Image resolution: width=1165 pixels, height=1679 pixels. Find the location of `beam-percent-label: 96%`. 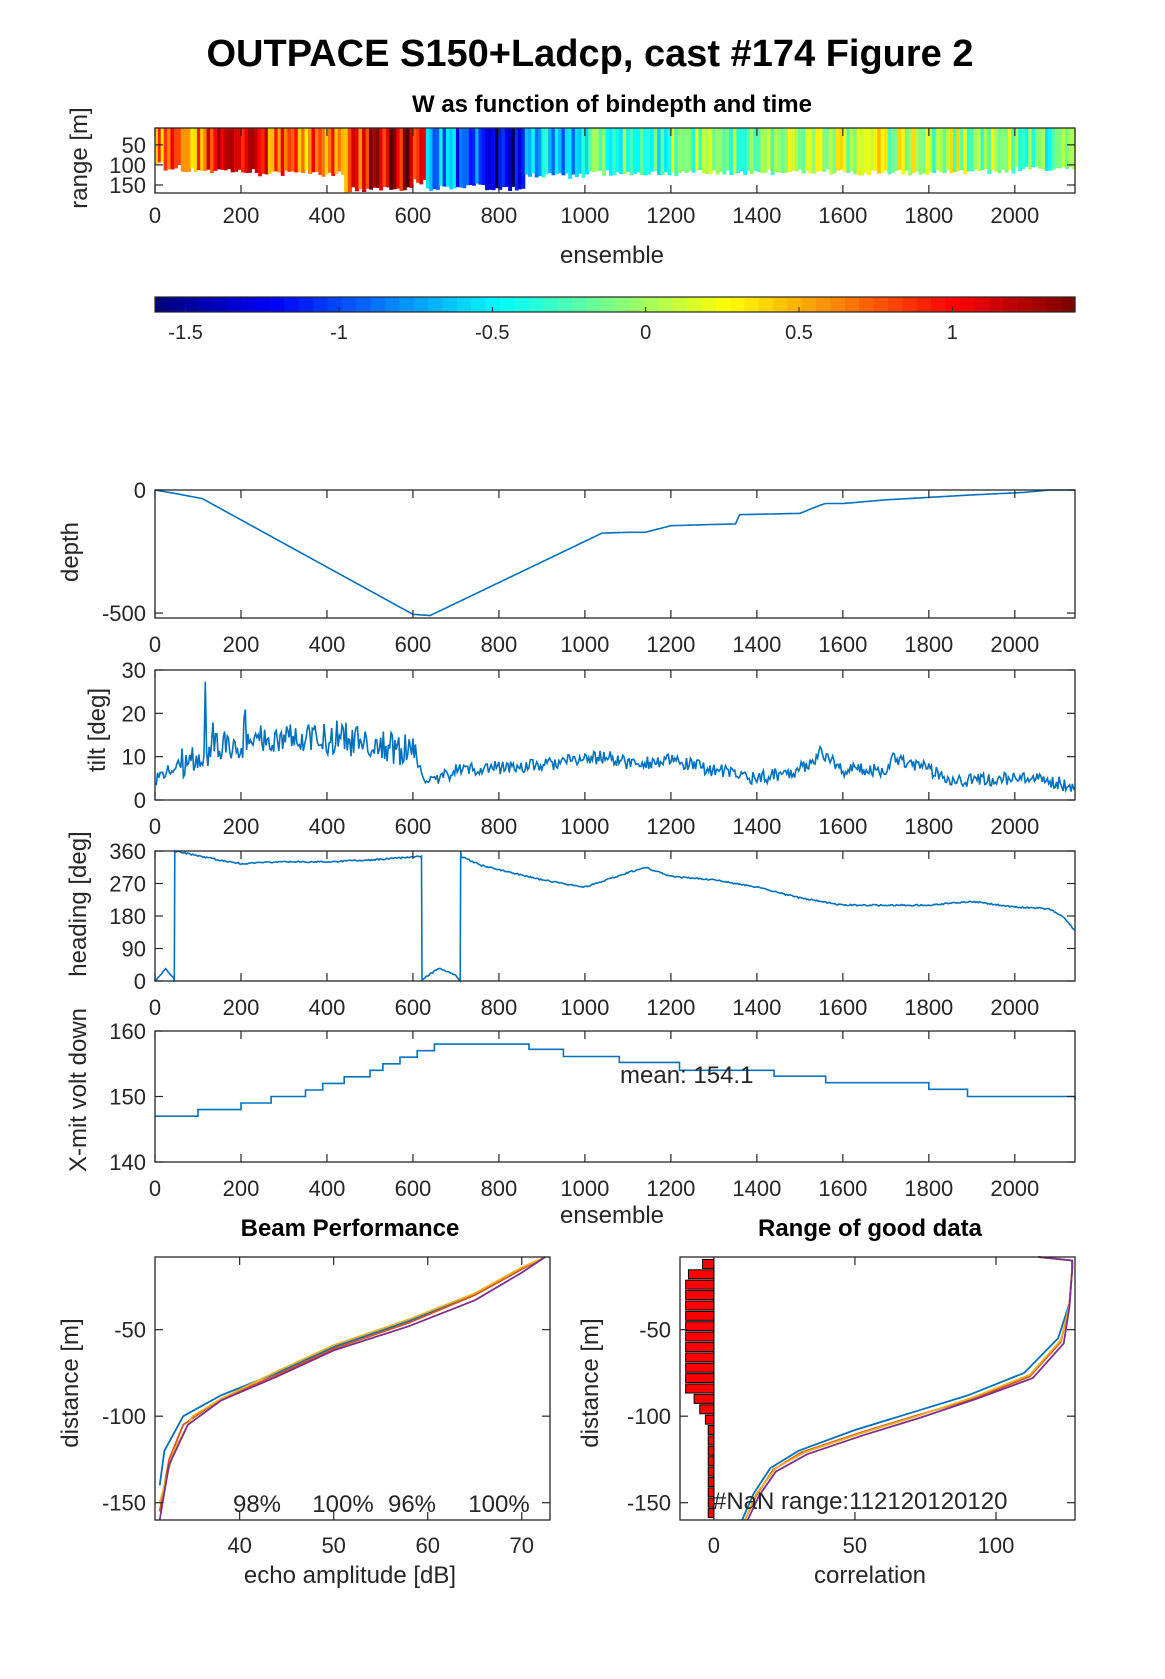

beam-percent-label: 96% is located at coordinates (412, 1504).